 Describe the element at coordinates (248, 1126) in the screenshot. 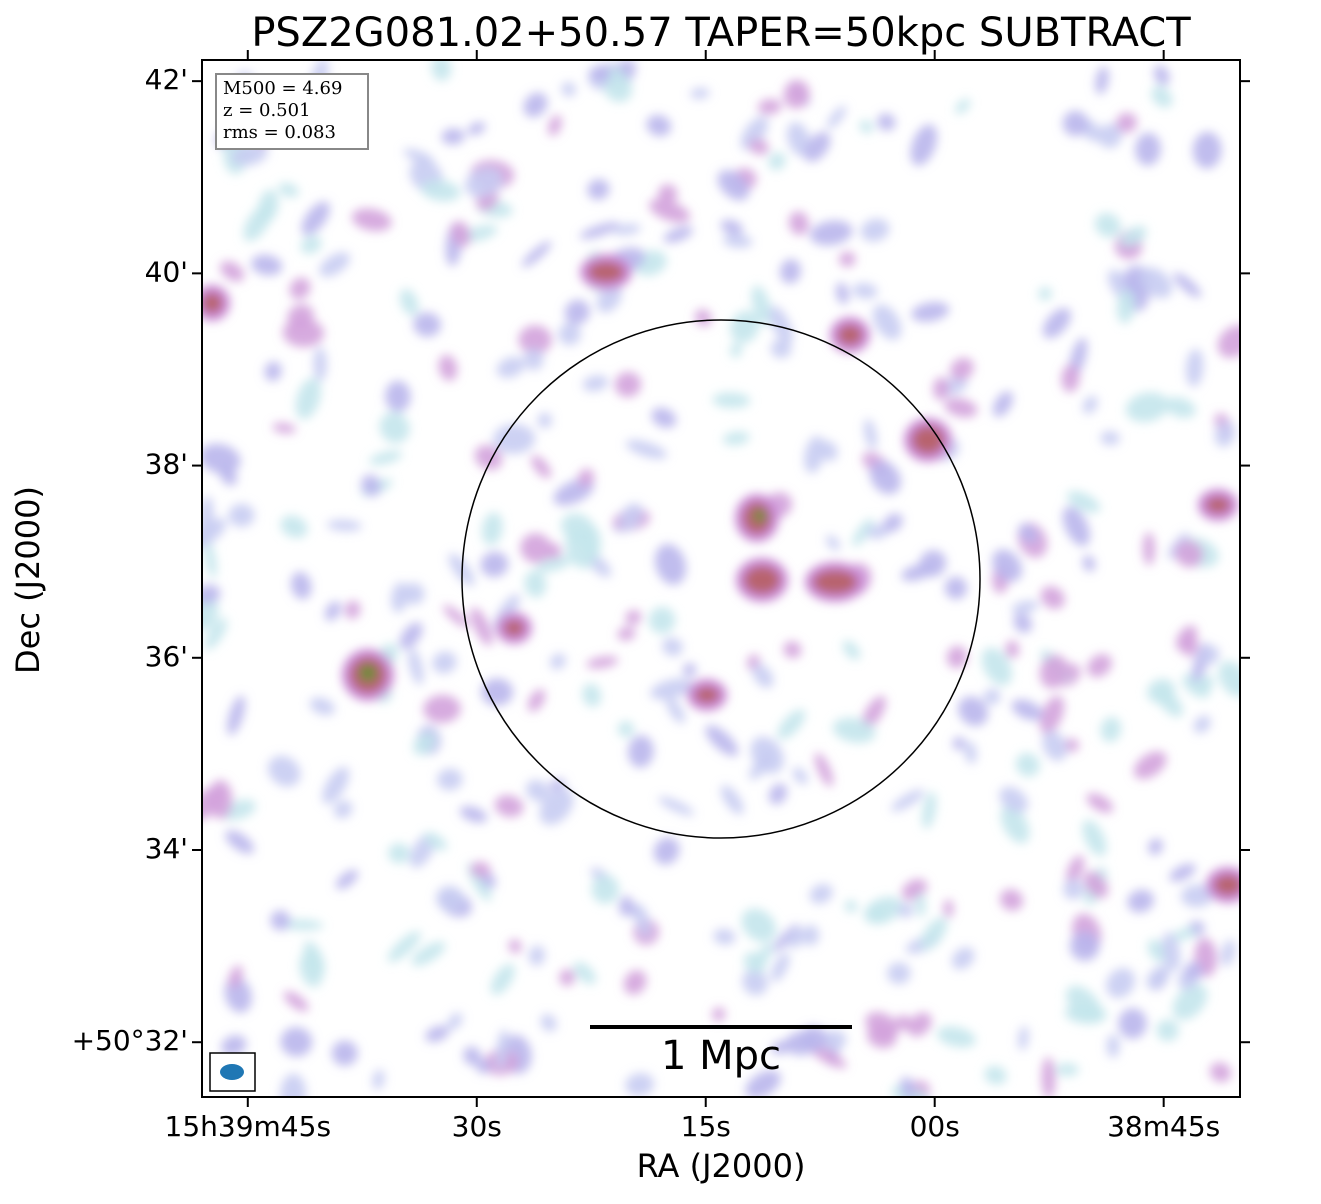

I see `x-tick-label: 15h39m45s` at that location.